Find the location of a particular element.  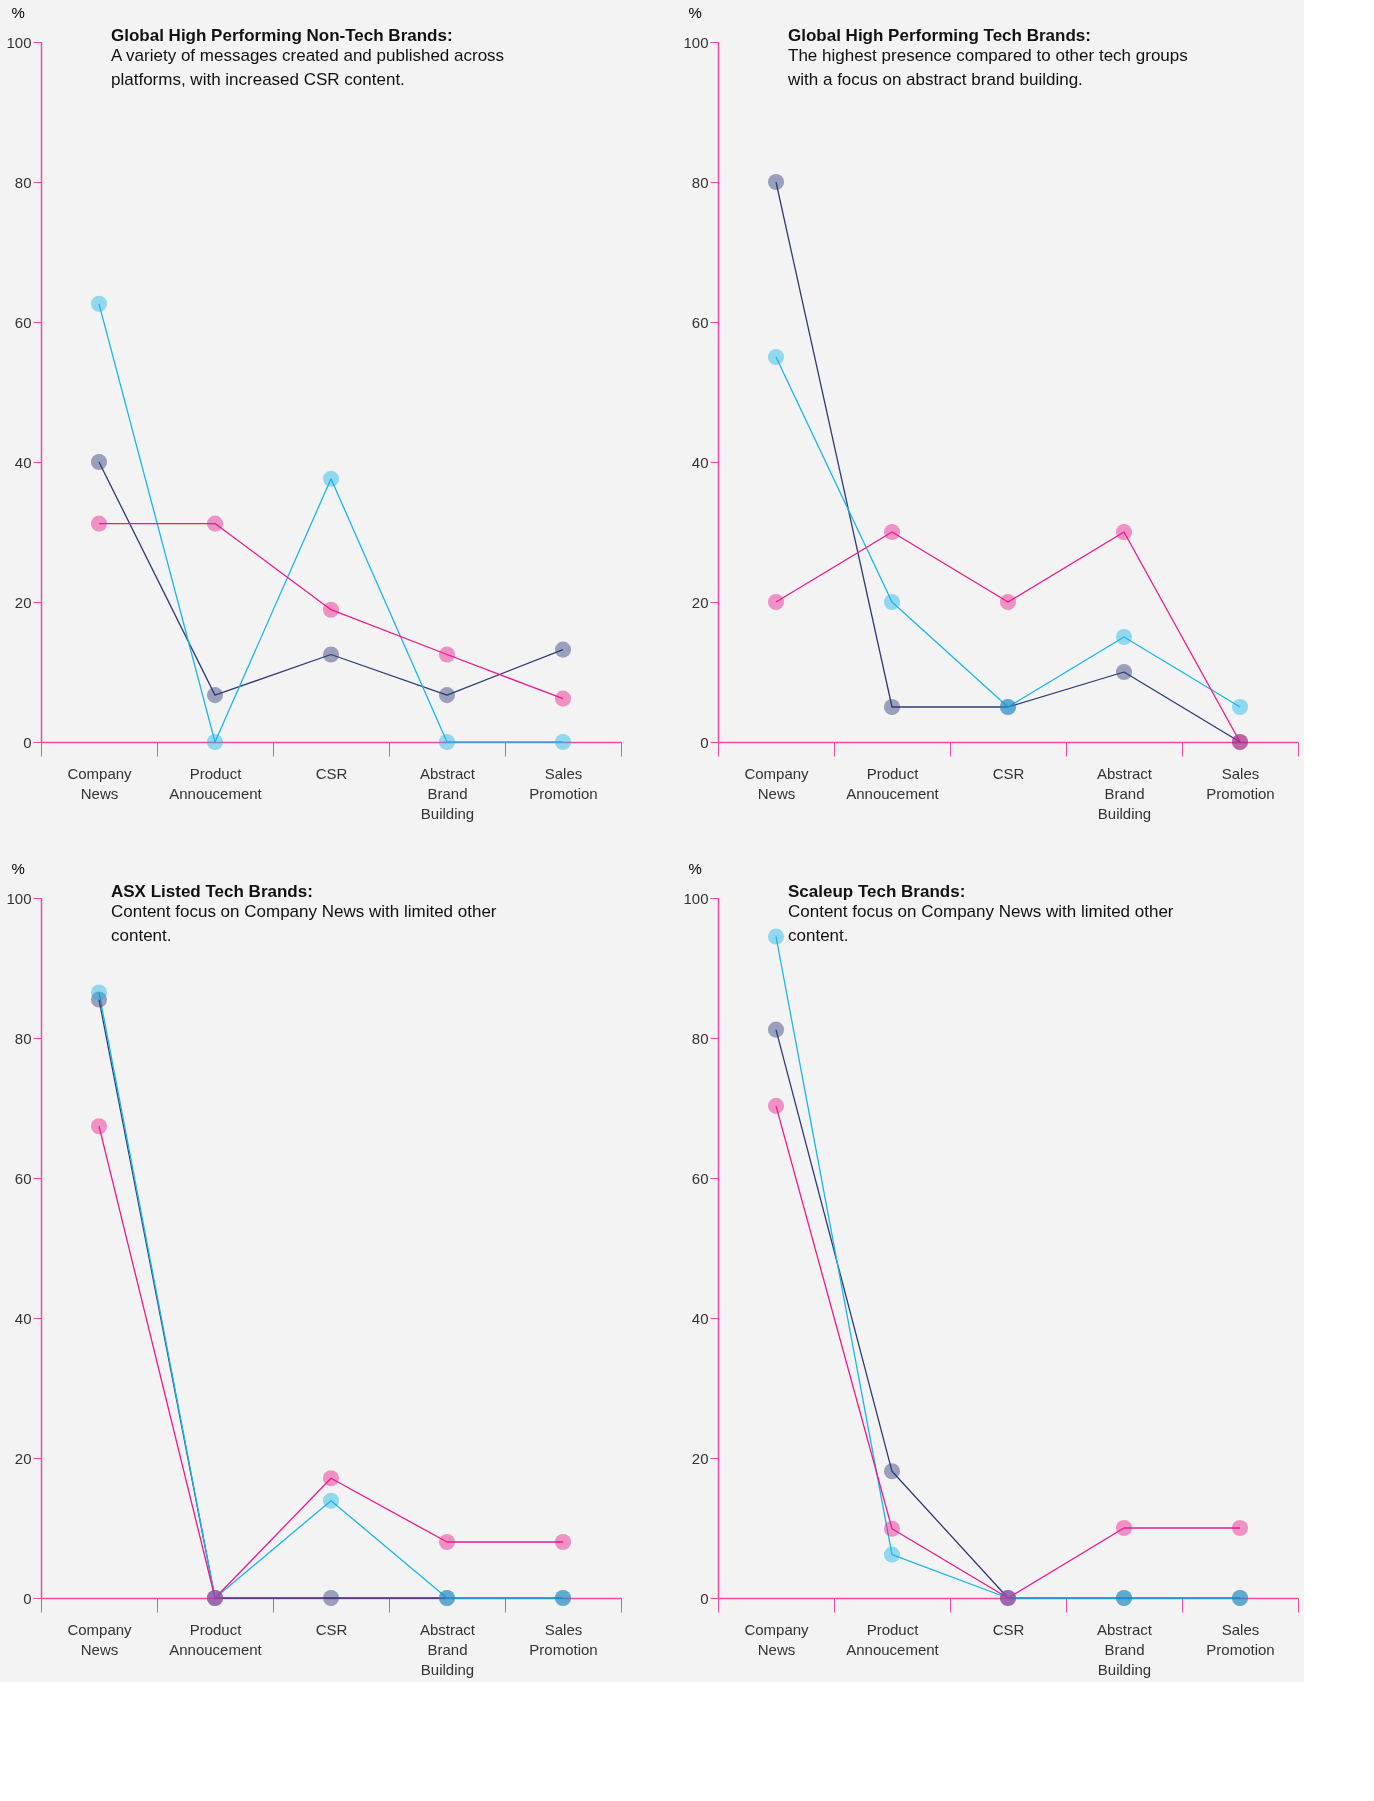

chart-title: Scaleup Tech Brands: is located at coordinates (877, 891).